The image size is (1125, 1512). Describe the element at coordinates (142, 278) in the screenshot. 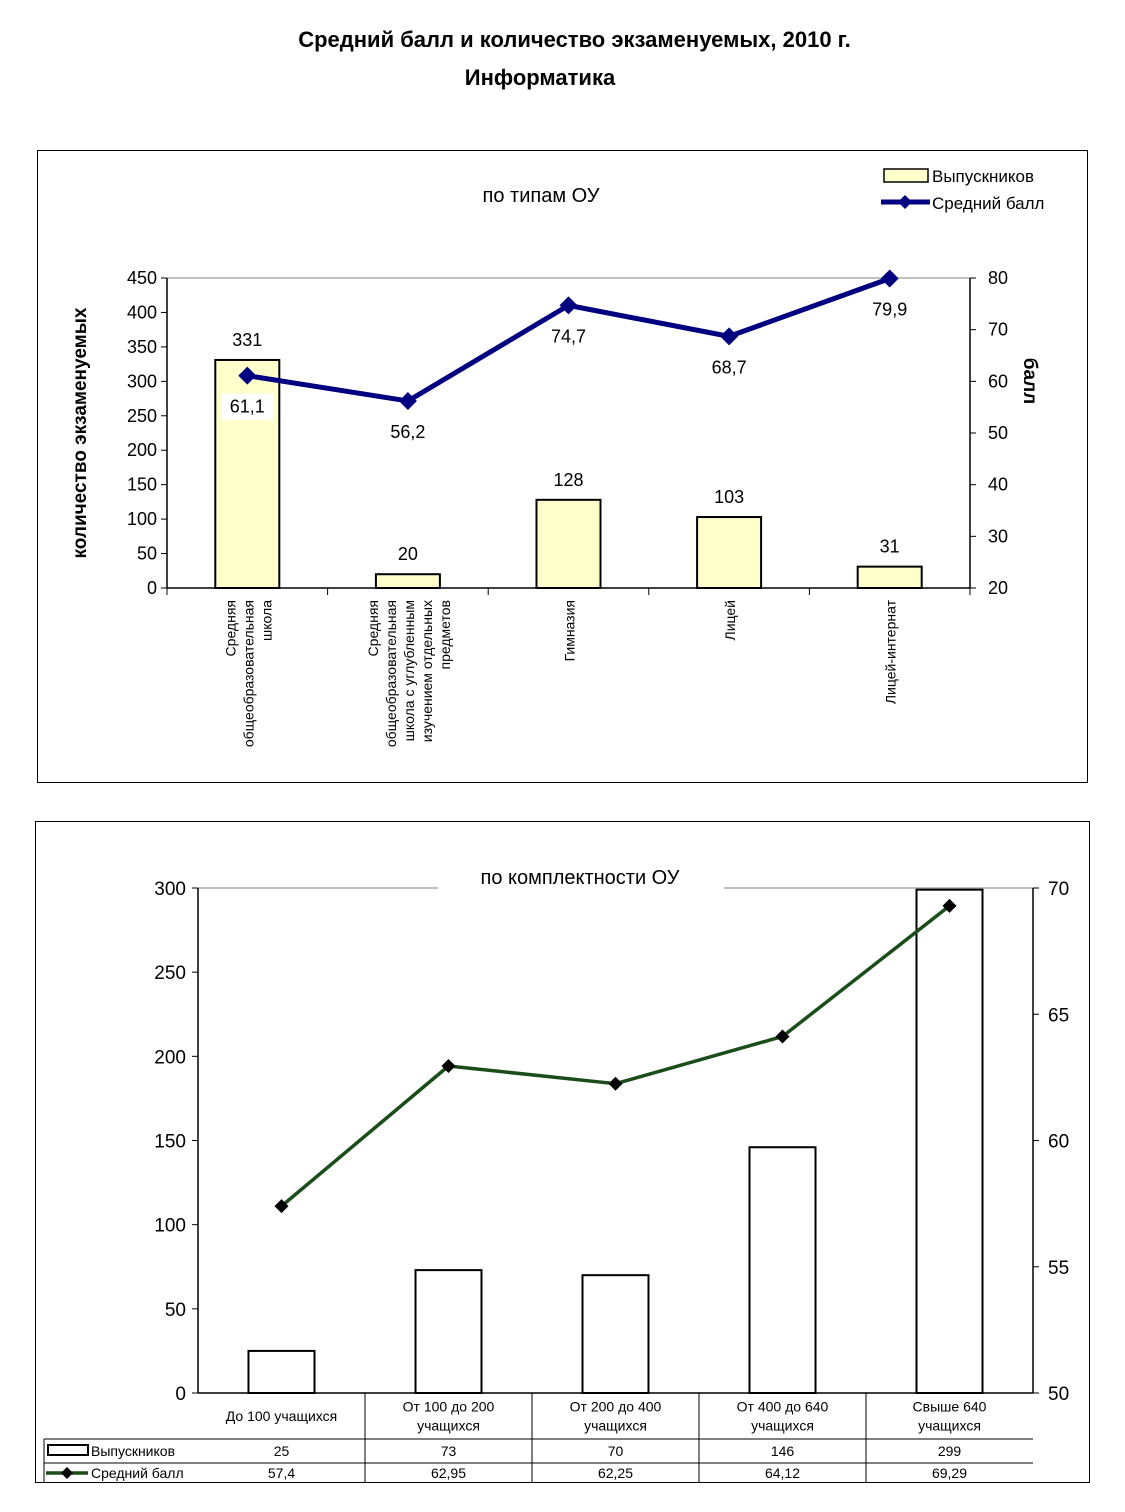

I see `y-tick-label-left: 450` at that location.